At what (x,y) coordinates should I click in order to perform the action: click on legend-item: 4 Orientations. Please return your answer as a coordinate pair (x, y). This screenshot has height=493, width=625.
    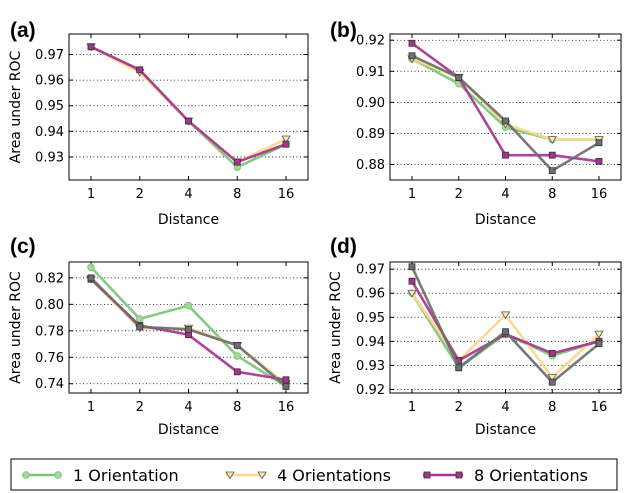
    Looking at the image, I should click on (308, 475).